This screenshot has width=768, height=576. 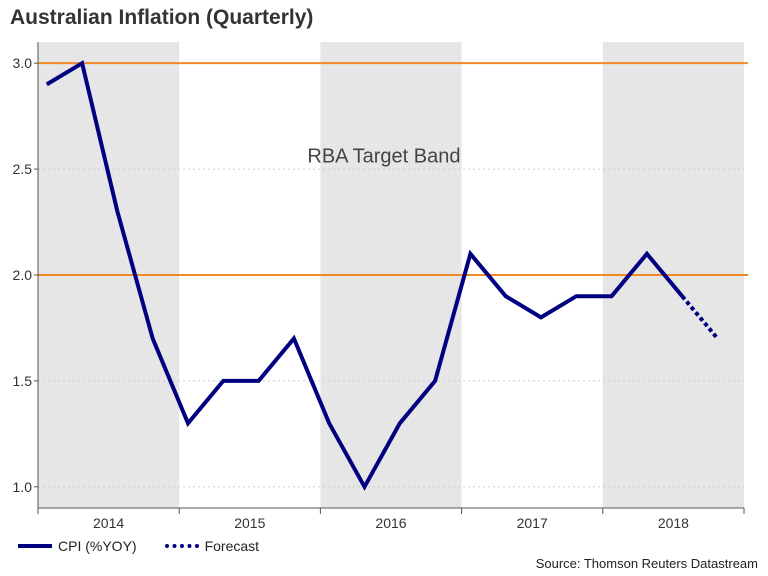 What do you see at coordinates (152, 546) in the screenshot?
I see `legend: CPI (%YOY) Forecast` at bounding box center [152, 546].